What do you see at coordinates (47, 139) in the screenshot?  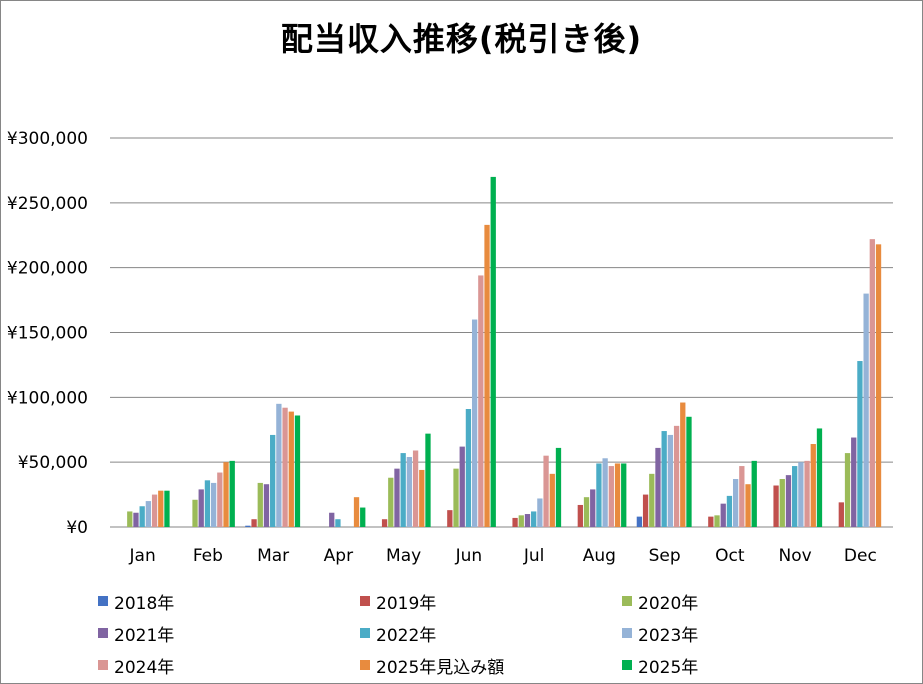 I see `y-tick-label: ¥300,000` at bounding box center [47, 139].